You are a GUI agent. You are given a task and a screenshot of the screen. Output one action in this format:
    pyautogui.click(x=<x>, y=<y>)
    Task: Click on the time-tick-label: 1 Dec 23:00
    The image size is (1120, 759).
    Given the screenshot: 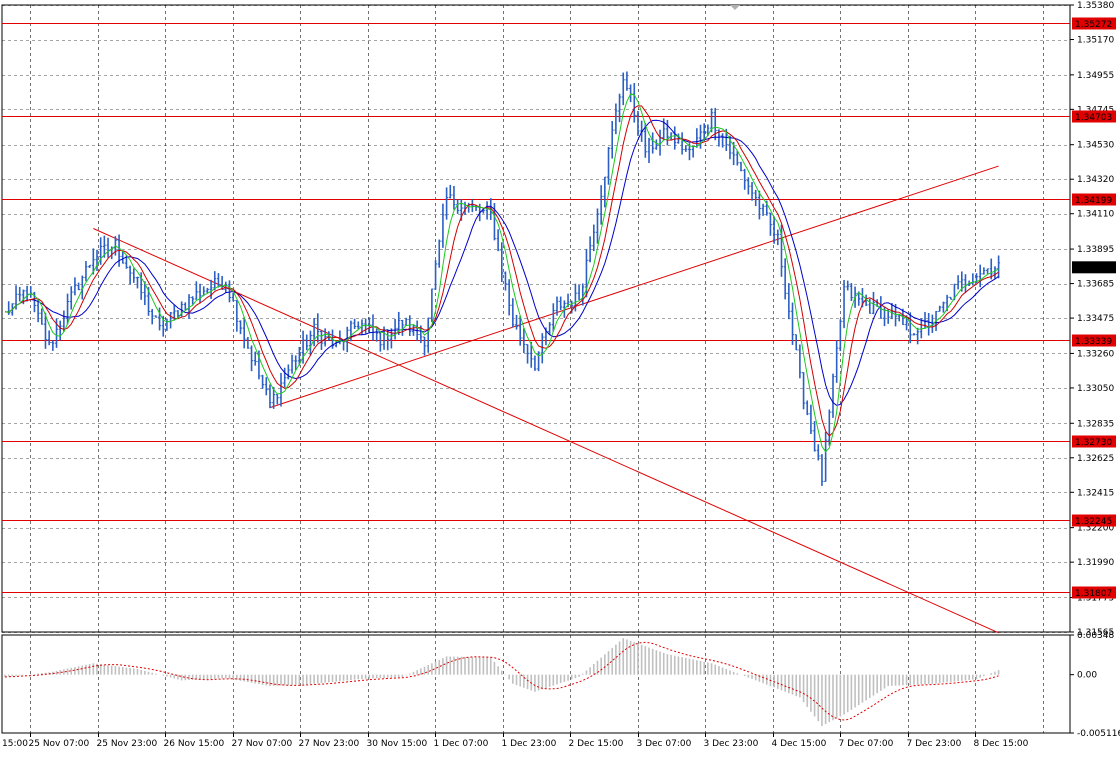 What is the action you would take?
    pyautogui.click(x=529, y=744)
    